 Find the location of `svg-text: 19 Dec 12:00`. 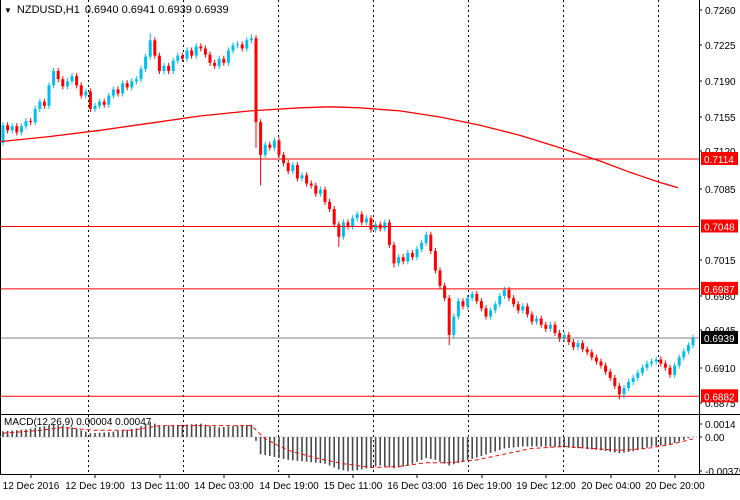

svg-text: 19 Dec 12:00 is located at coordinates (546, 486).